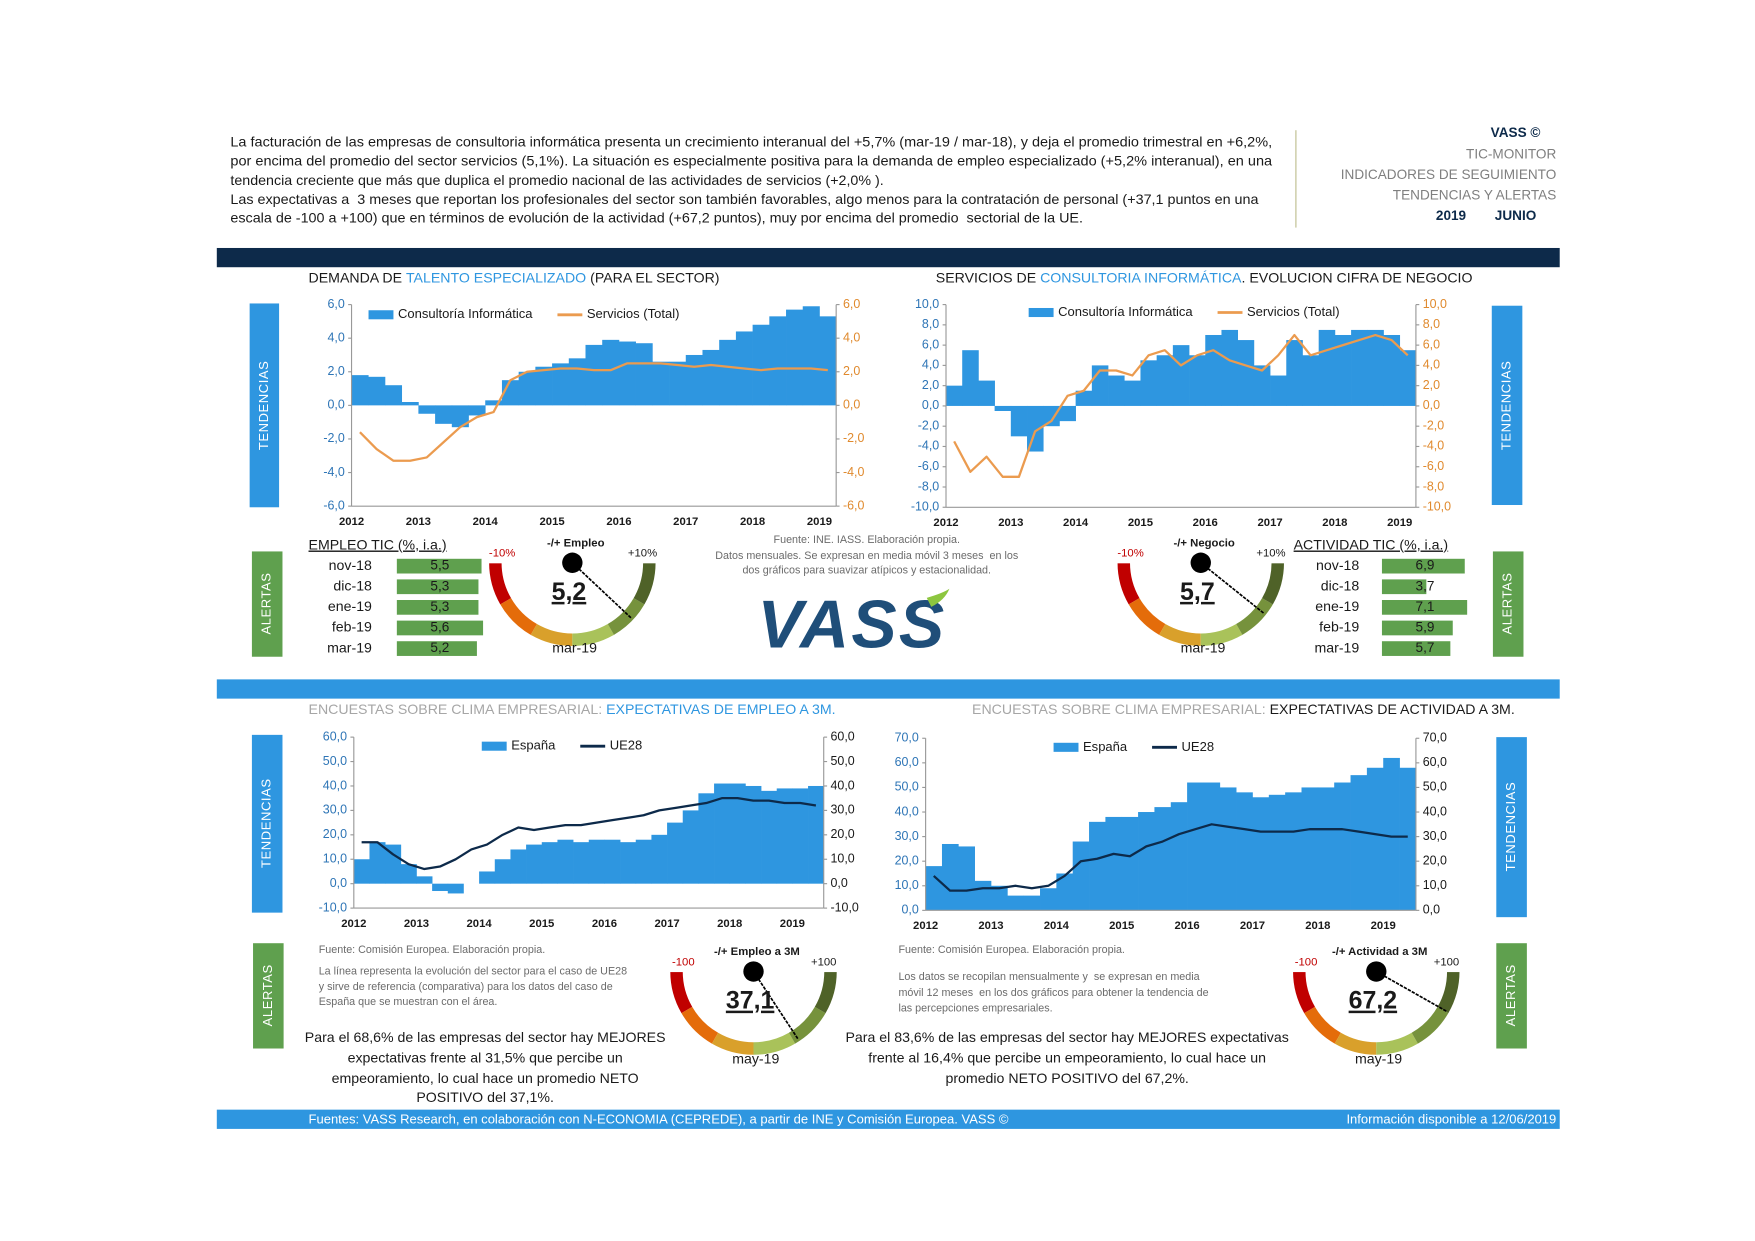  What do you see at coordinates (352, 627) in the screenshot?
I see `row-label: feb-19` at bounding box center [352, 627].